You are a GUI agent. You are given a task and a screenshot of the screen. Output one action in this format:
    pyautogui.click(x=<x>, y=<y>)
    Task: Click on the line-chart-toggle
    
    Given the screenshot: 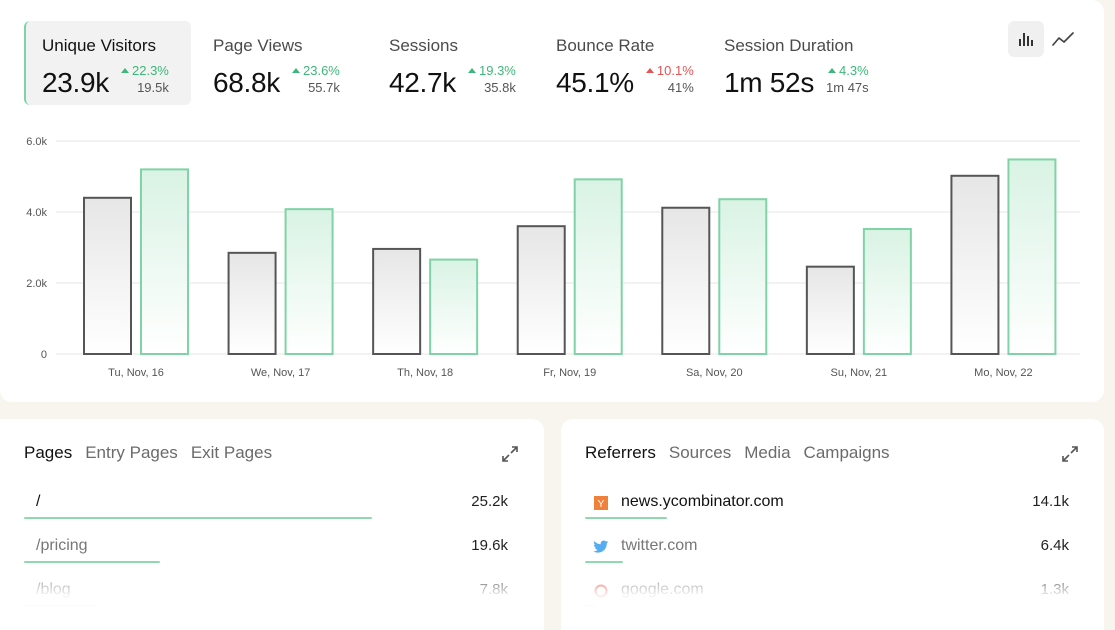 What is the action you would take?
    pyautogui.click(x=1063, y=39)
    